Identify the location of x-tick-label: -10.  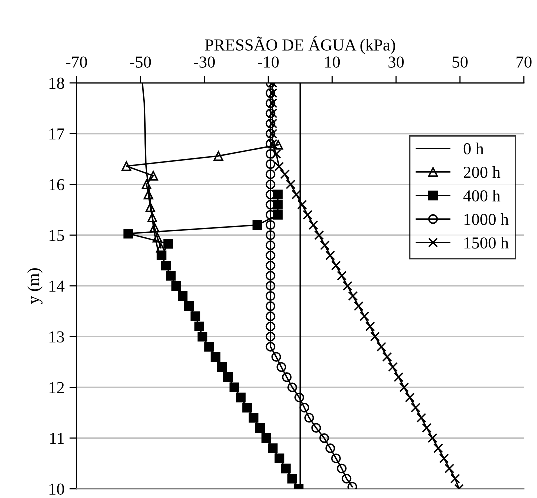
(268, 62).